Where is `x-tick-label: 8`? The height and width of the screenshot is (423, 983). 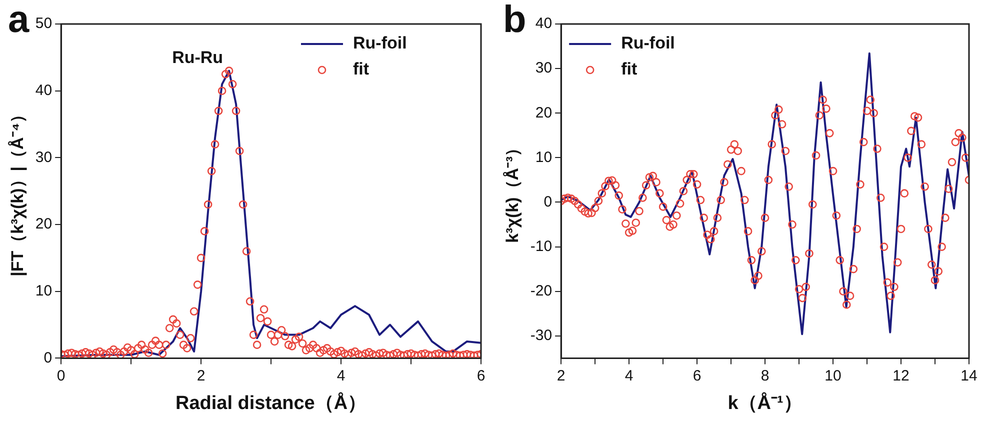
x-tick-label: 8 is located at coordinates (765, 375).